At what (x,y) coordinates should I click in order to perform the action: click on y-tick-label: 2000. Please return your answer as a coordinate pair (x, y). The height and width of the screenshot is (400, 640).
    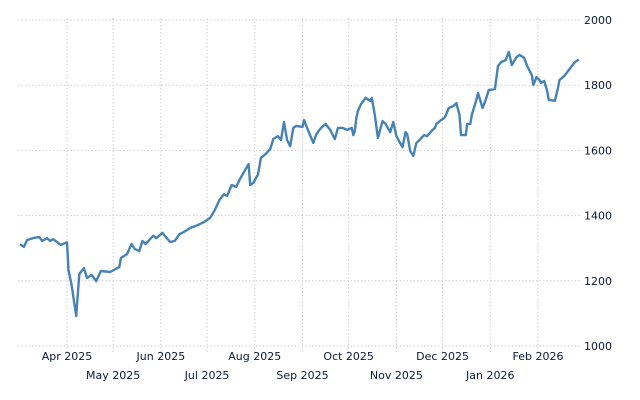
    Looking at the image, I should click on (598, 20).